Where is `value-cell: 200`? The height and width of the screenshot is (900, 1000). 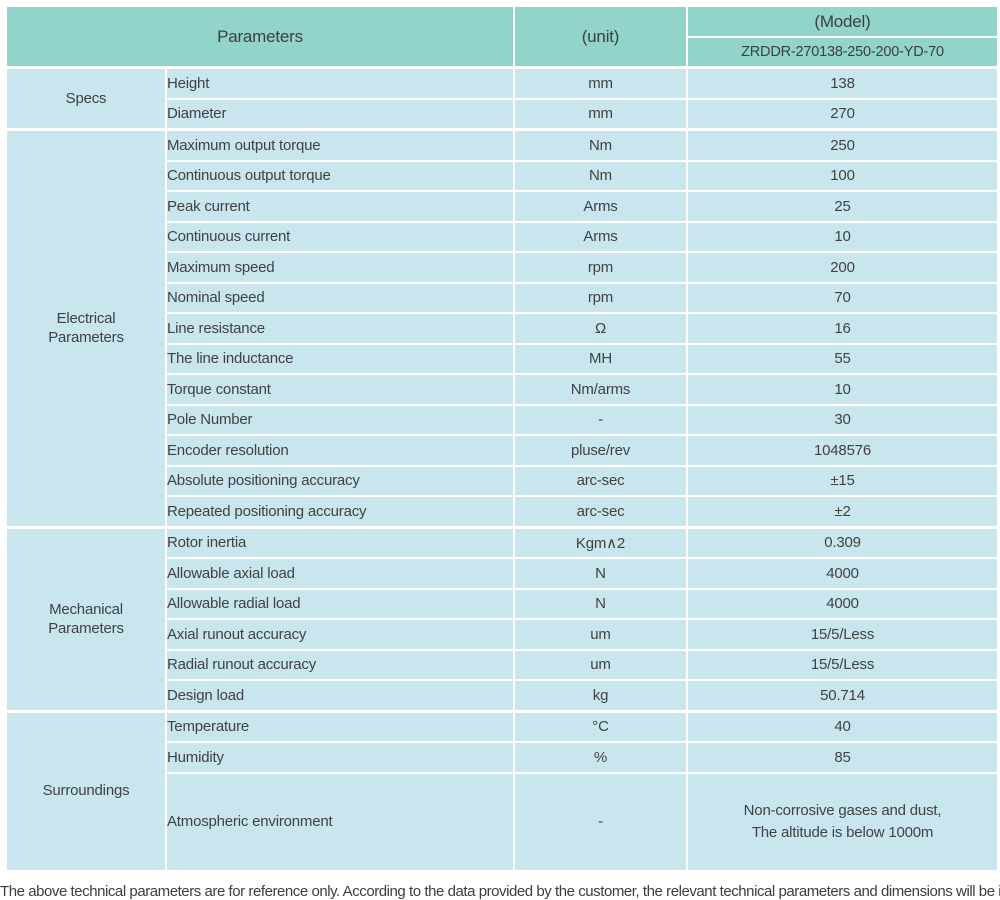 value-cell: 200 is located at coordinates (842, 267).